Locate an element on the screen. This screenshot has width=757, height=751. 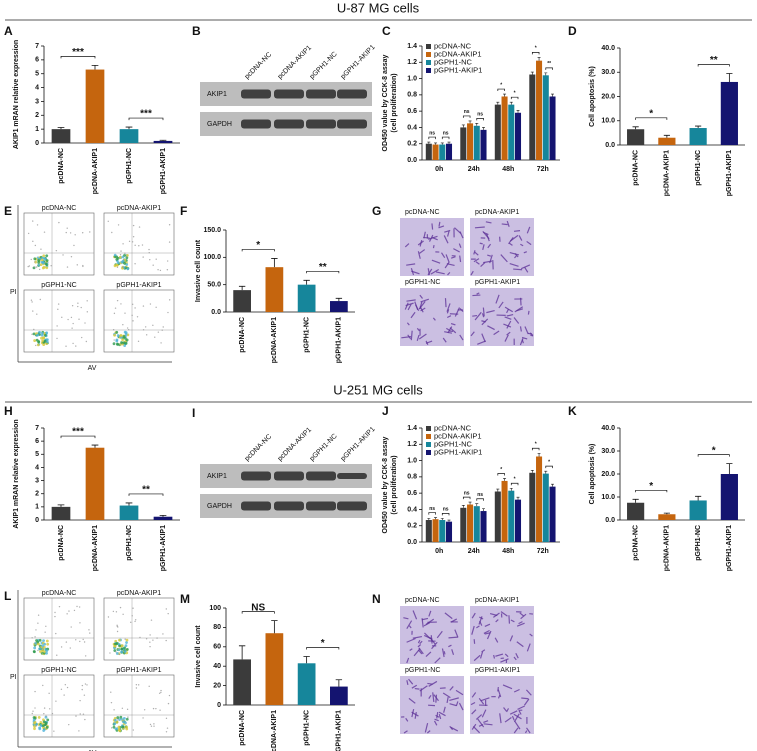
x-tick-label: pcDNA-AKIP1 is located at coordinates (667, 173).